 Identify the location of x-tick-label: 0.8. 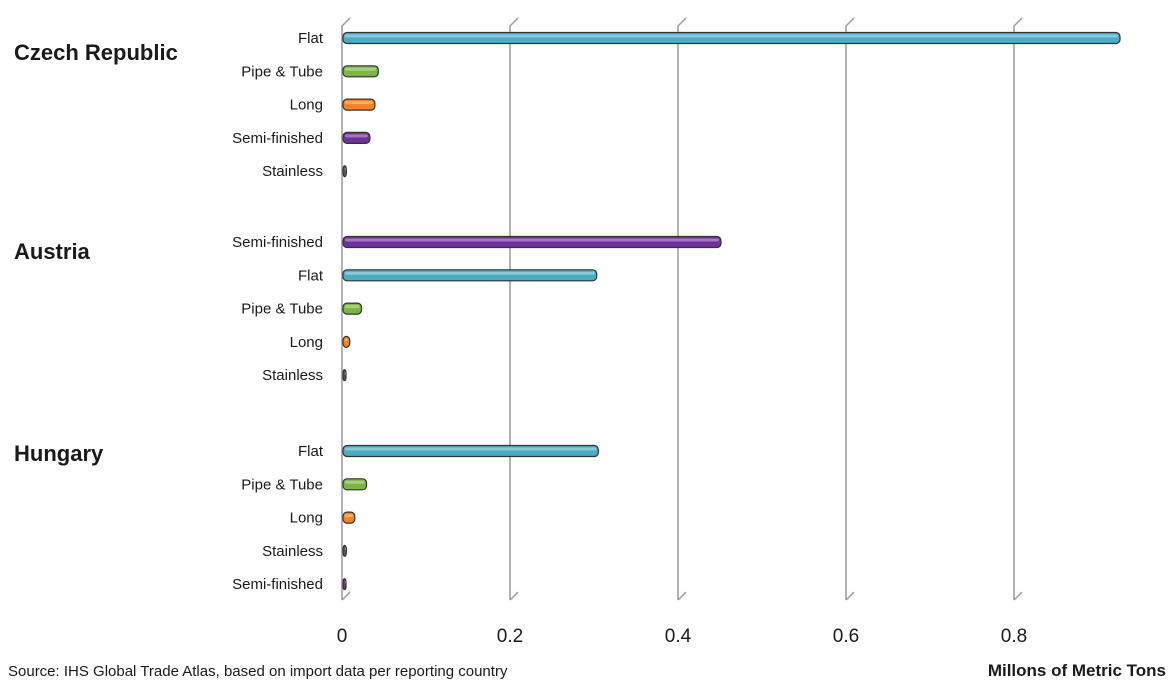
(1014, 636).